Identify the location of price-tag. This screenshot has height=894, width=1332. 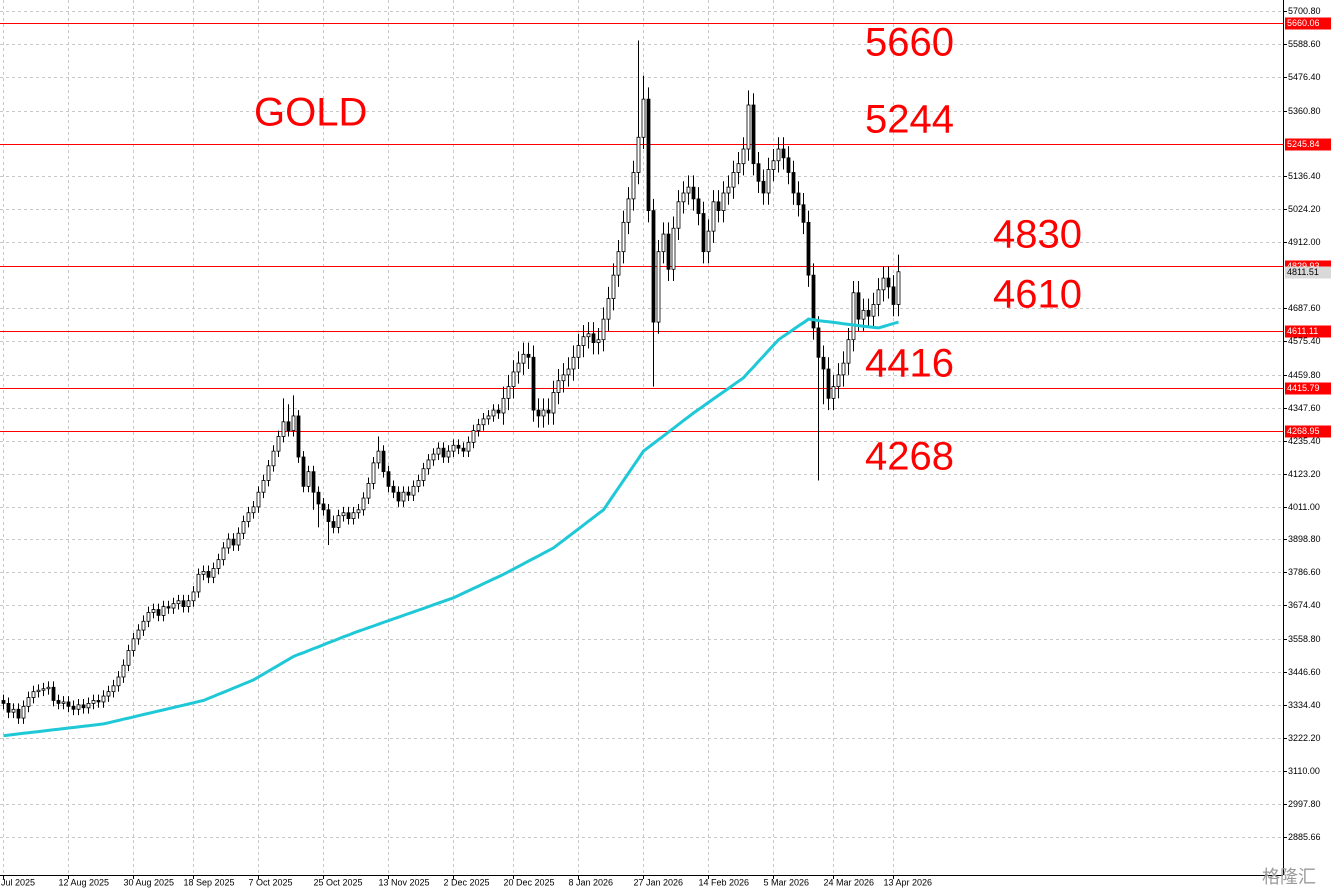
(1308, 272).